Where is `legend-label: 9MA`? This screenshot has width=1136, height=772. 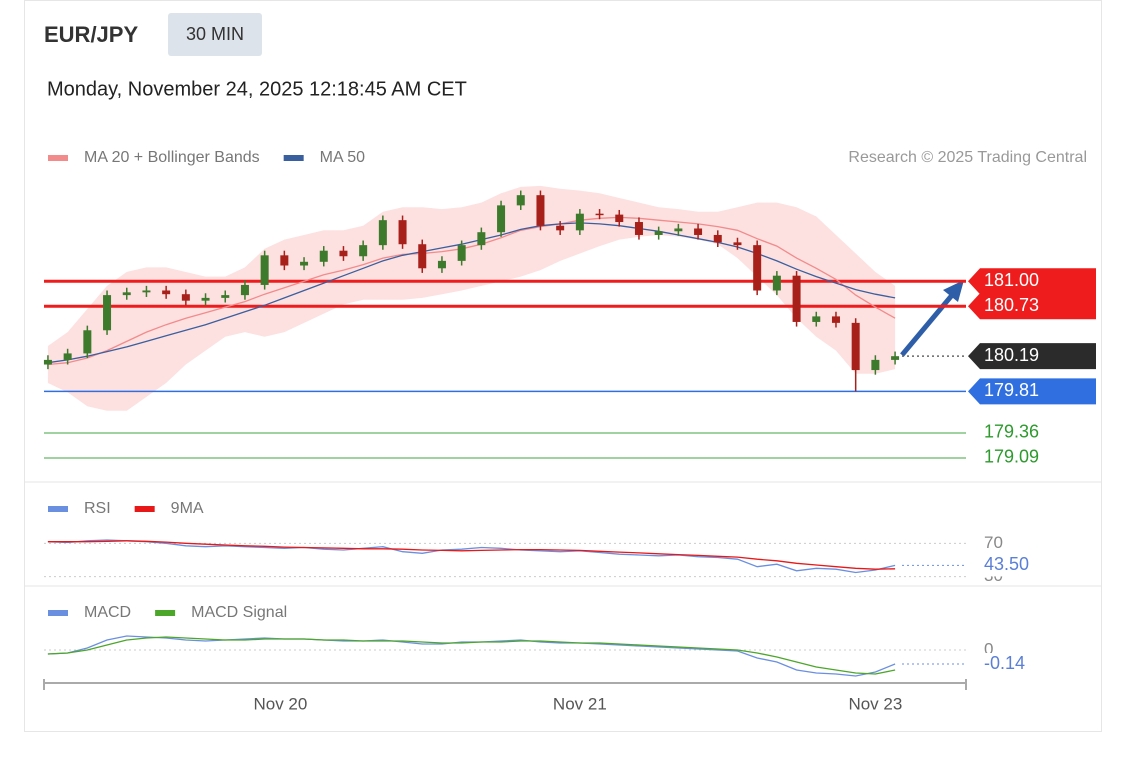
legend-label: 9MA is located at coordinates (187, 508).